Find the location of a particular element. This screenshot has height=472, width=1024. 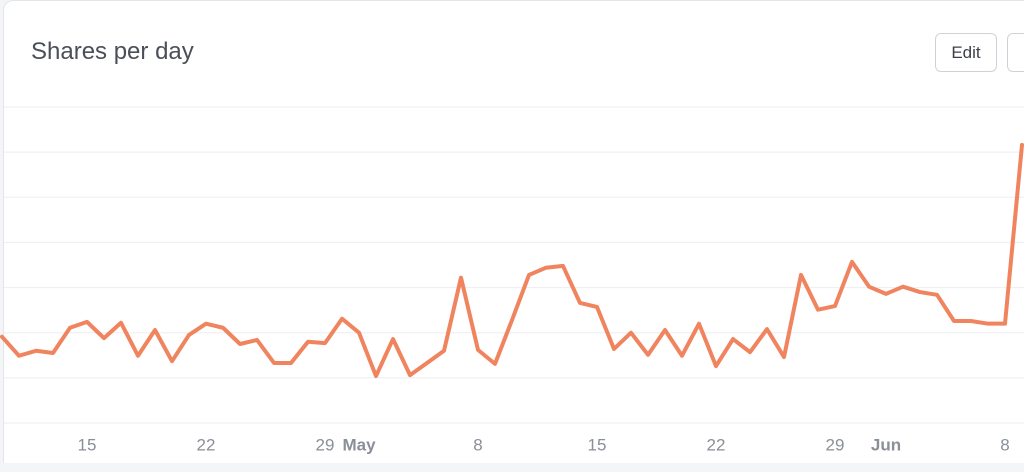

x-tick-label: May is located at coordinates (359, 444).